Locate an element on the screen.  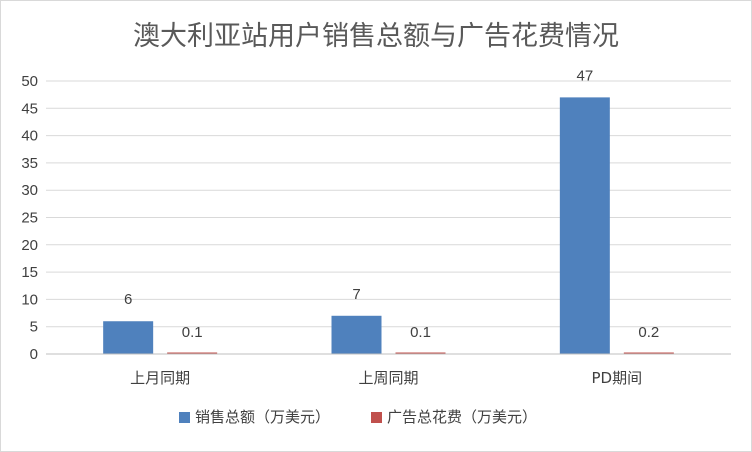
data-label-series1-2: 0.2 is located at coordinates (648, 332).